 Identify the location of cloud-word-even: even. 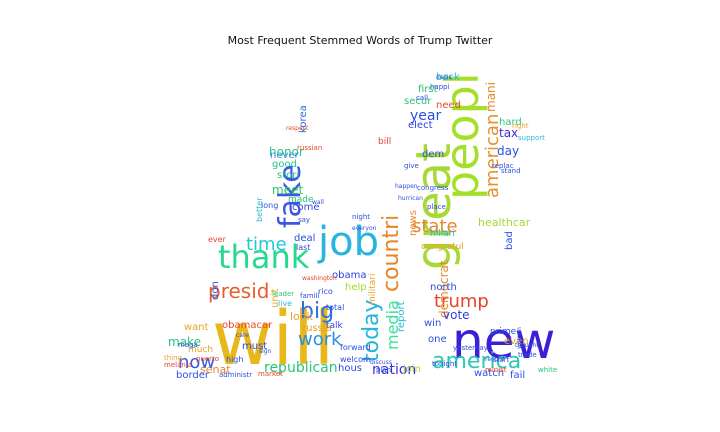
(516, 341).